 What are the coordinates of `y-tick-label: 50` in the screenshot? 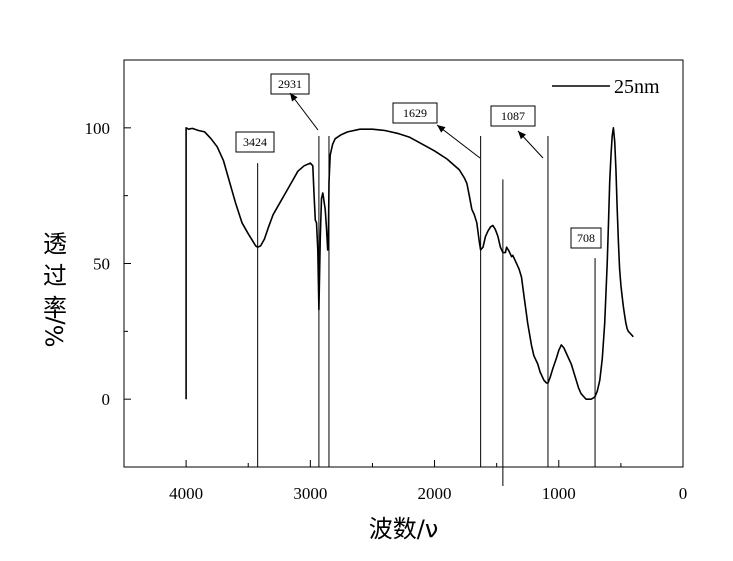 It's located at (101, 264).